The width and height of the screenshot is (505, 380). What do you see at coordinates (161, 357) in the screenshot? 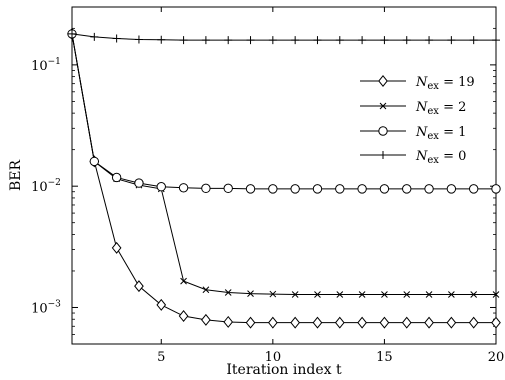
I see `x-tick-label: 5` at bounding box center [161, 357].